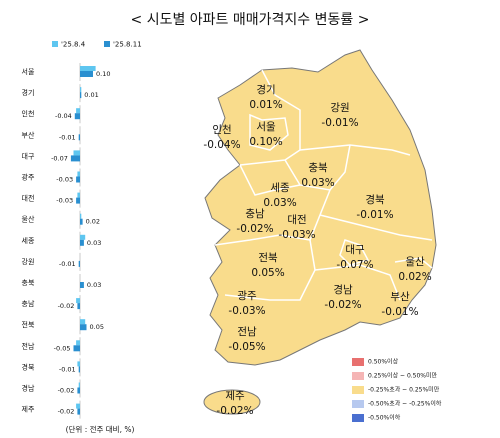 This screenshot has width=500, height=438. What do you see at coordinates (28, 261) in the screenshot?
I see `category-label: 강원` at bounding box center [28, 261].